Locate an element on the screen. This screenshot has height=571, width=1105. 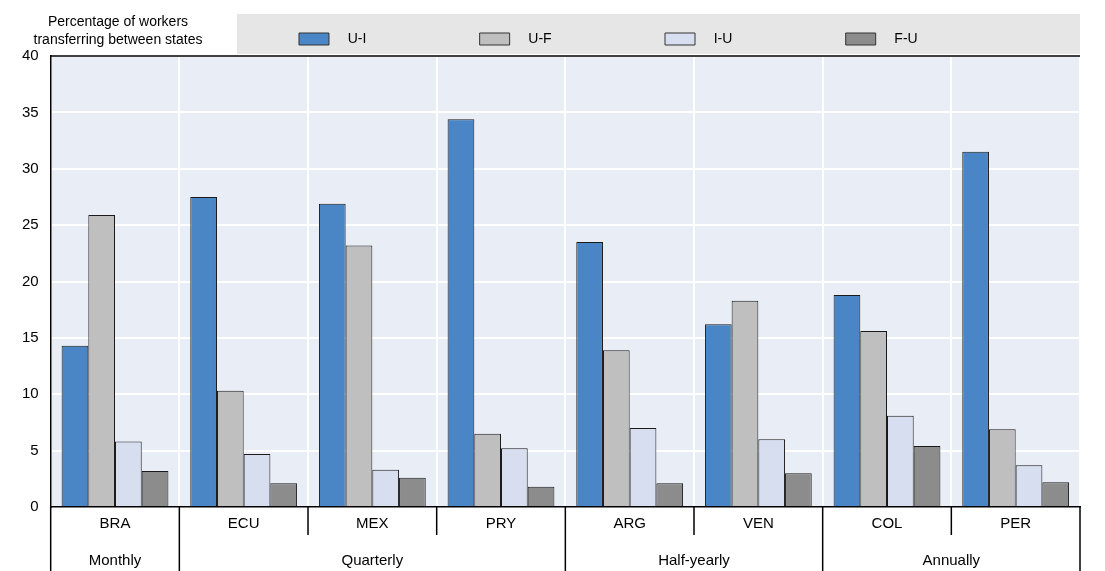
x-tick-label: COL is located at coordinates (887, 523).